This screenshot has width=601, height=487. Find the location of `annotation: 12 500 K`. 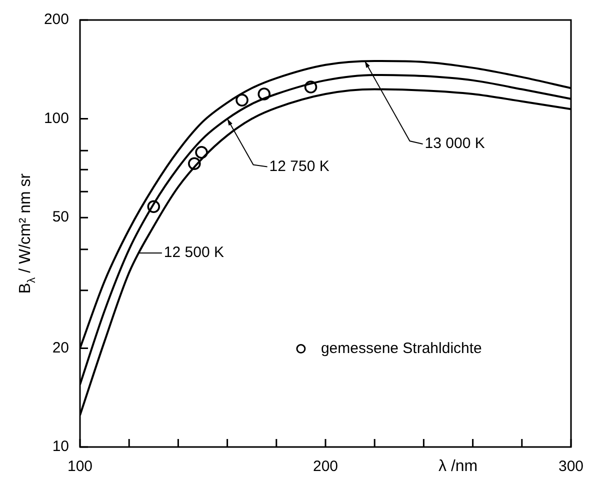

annotation: 12 500 K is located at coordinates (194, 253).